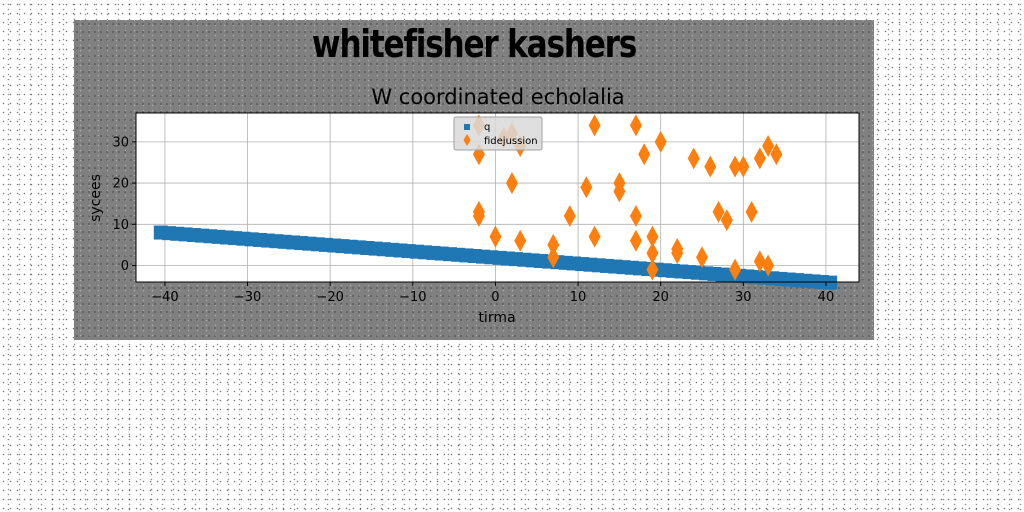  What do you see at coordinates (660, 297) in the screenshot?
I see `x-tick-label: 20` at bounding box center [660, 297].